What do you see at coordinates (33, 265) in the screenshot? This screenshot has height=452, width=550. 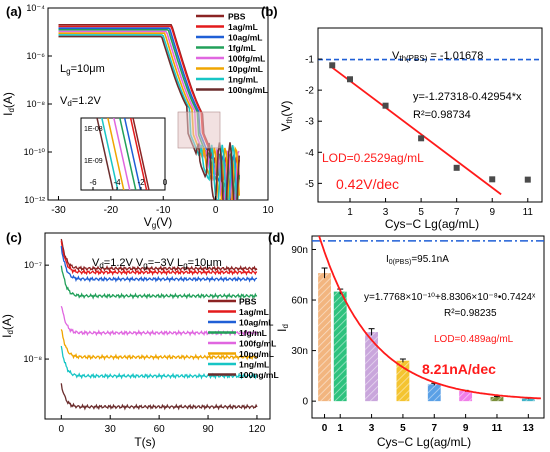 I see `y-tick-label-c: 10⁻⁷` at bounding box center [33, 265].